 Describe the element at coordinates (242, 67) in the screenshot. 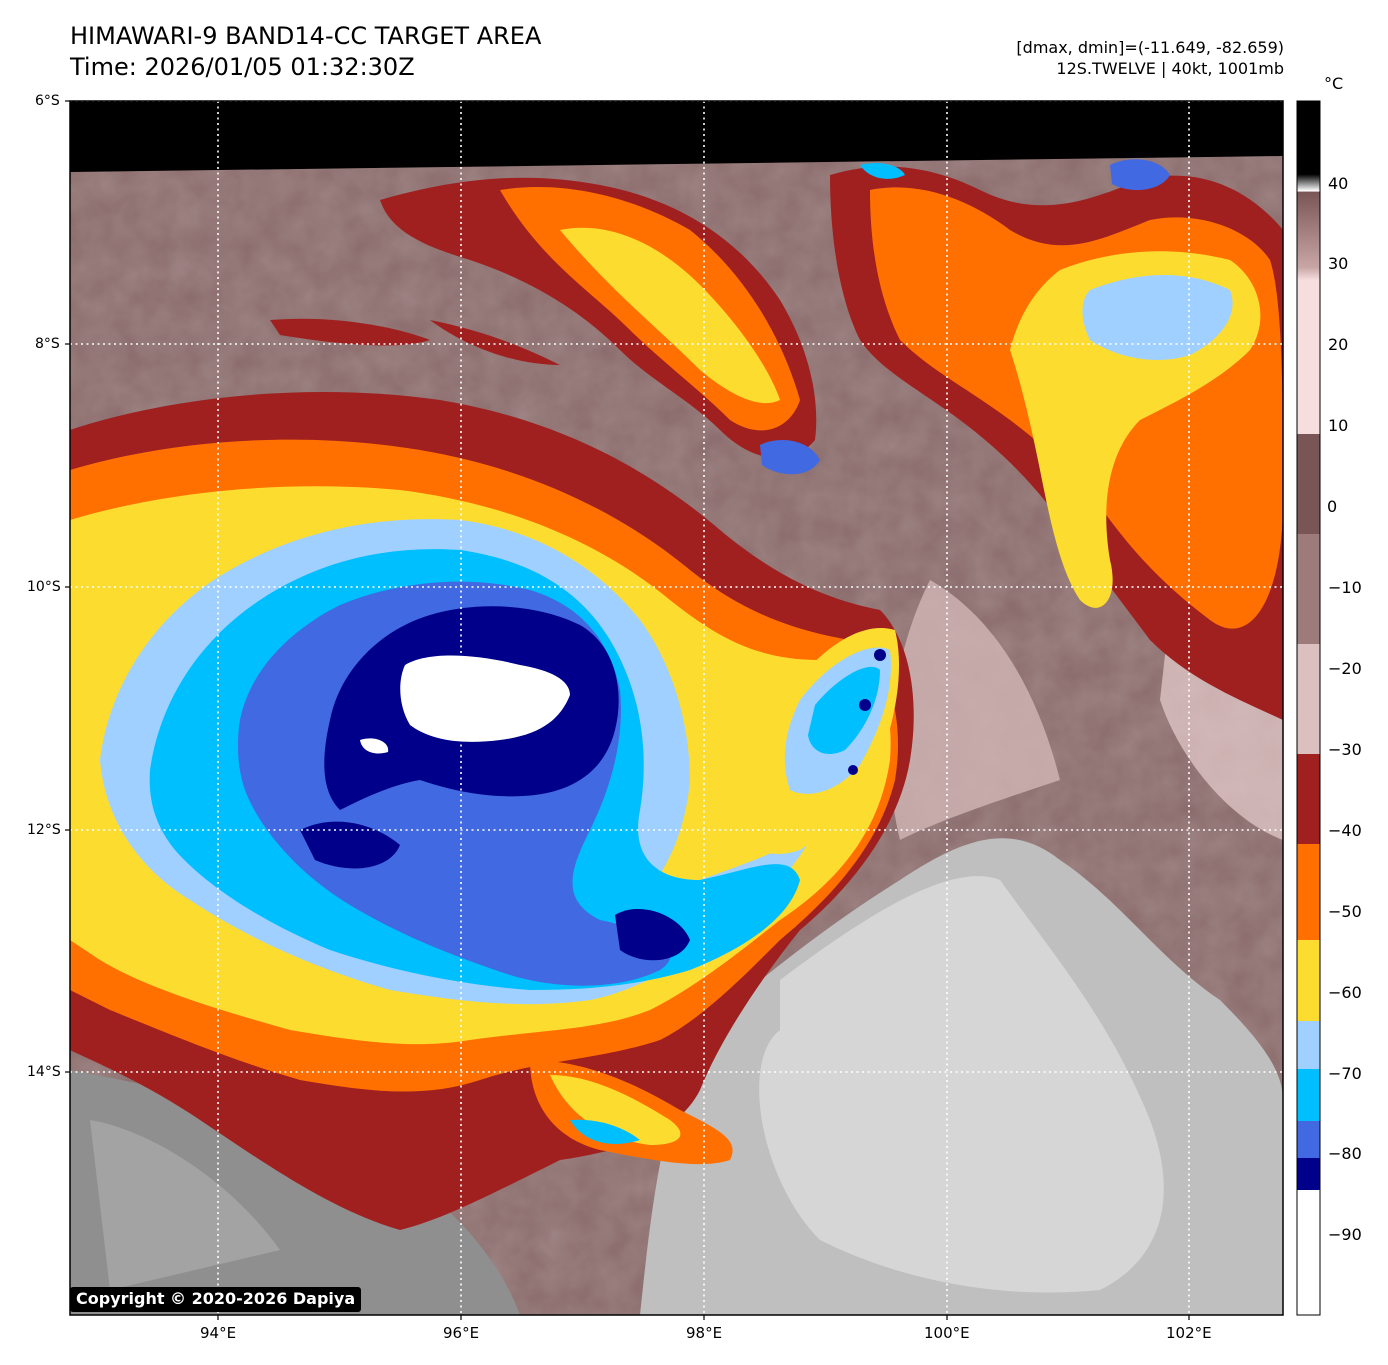

I see `title-line-2: Time: 2026/01/05 01:32:30Z` at that location.